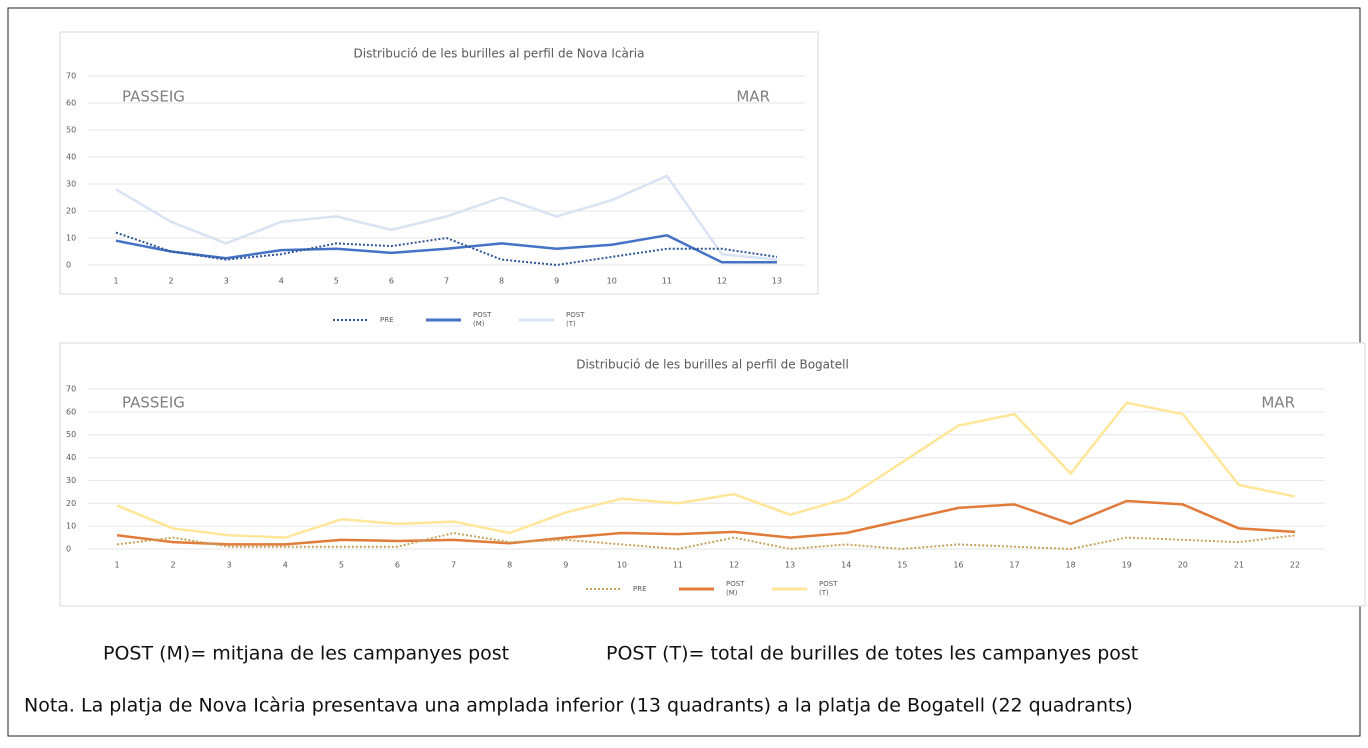 This screenshot has height=748, width=1368. Describe the element at coordinates (1127, 565) in the screenshot. I see `x-tick-label: 19` at that location.